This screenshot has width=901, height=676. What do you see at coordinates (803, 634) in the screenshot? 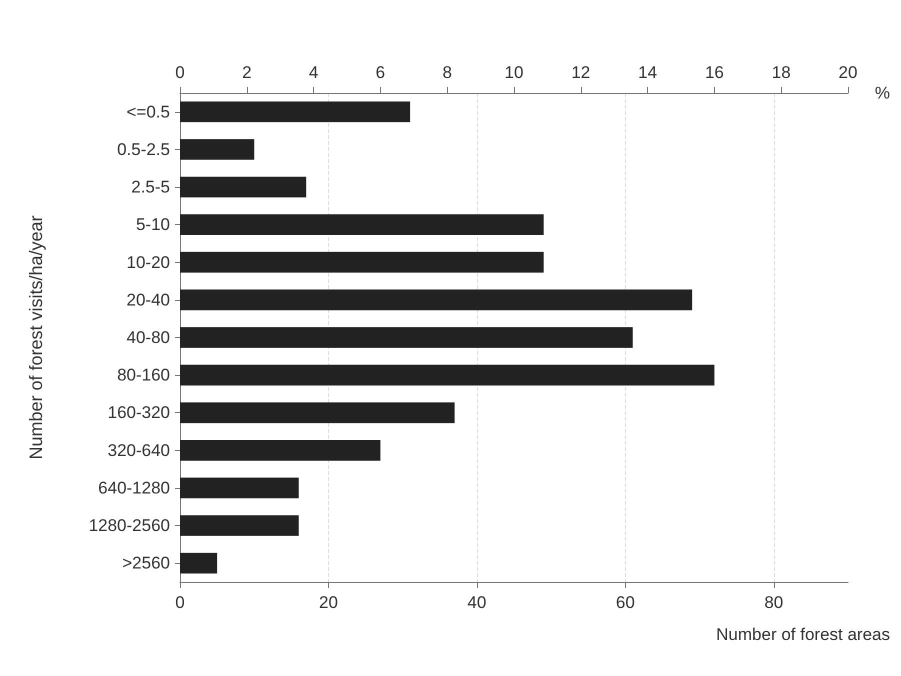
I see `x-axis-title: Number of forest areas` at bounding box center [803, 634].